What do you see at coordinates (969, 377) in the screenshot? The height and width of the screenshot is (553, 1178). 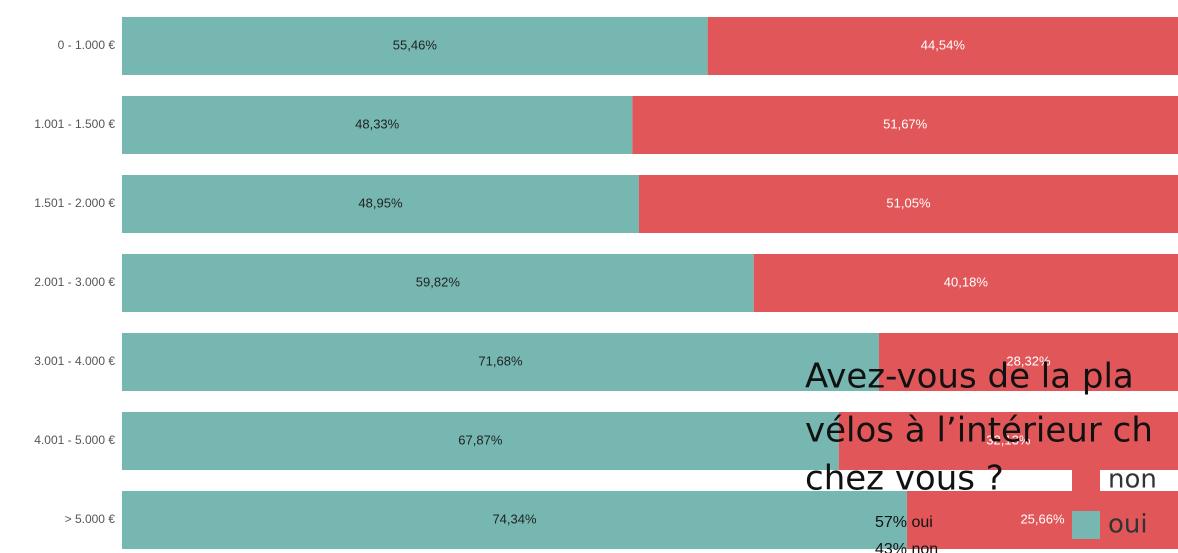 I see `annotation: Avez-vous de la pla` at bounding box center [969, 377].